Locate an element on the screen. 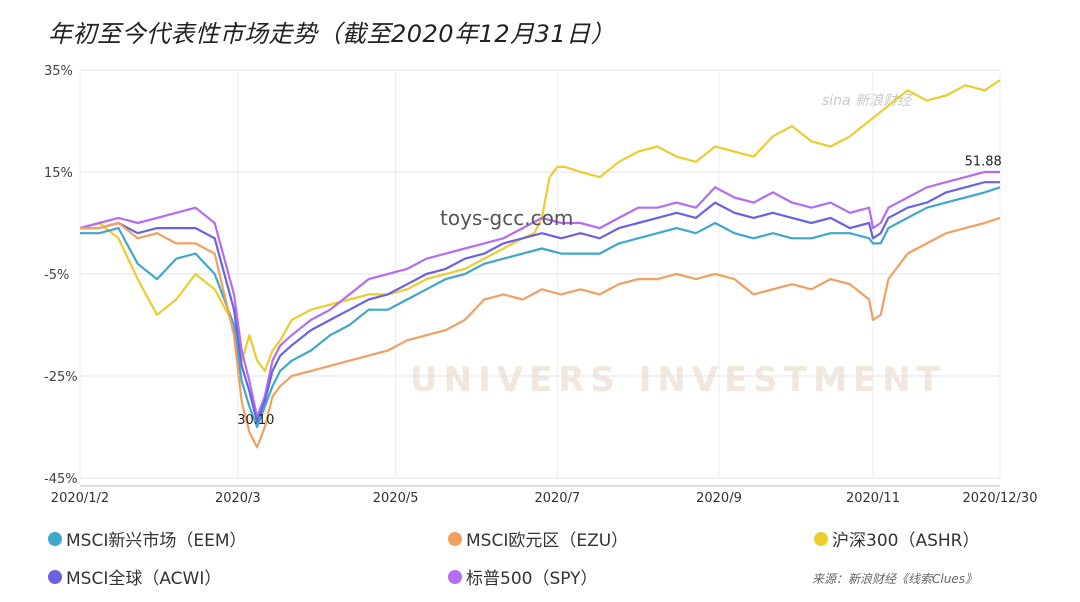 The image size is (1080, 602). x-tick-label: 2020/3 is located at coordinates (238, 498).